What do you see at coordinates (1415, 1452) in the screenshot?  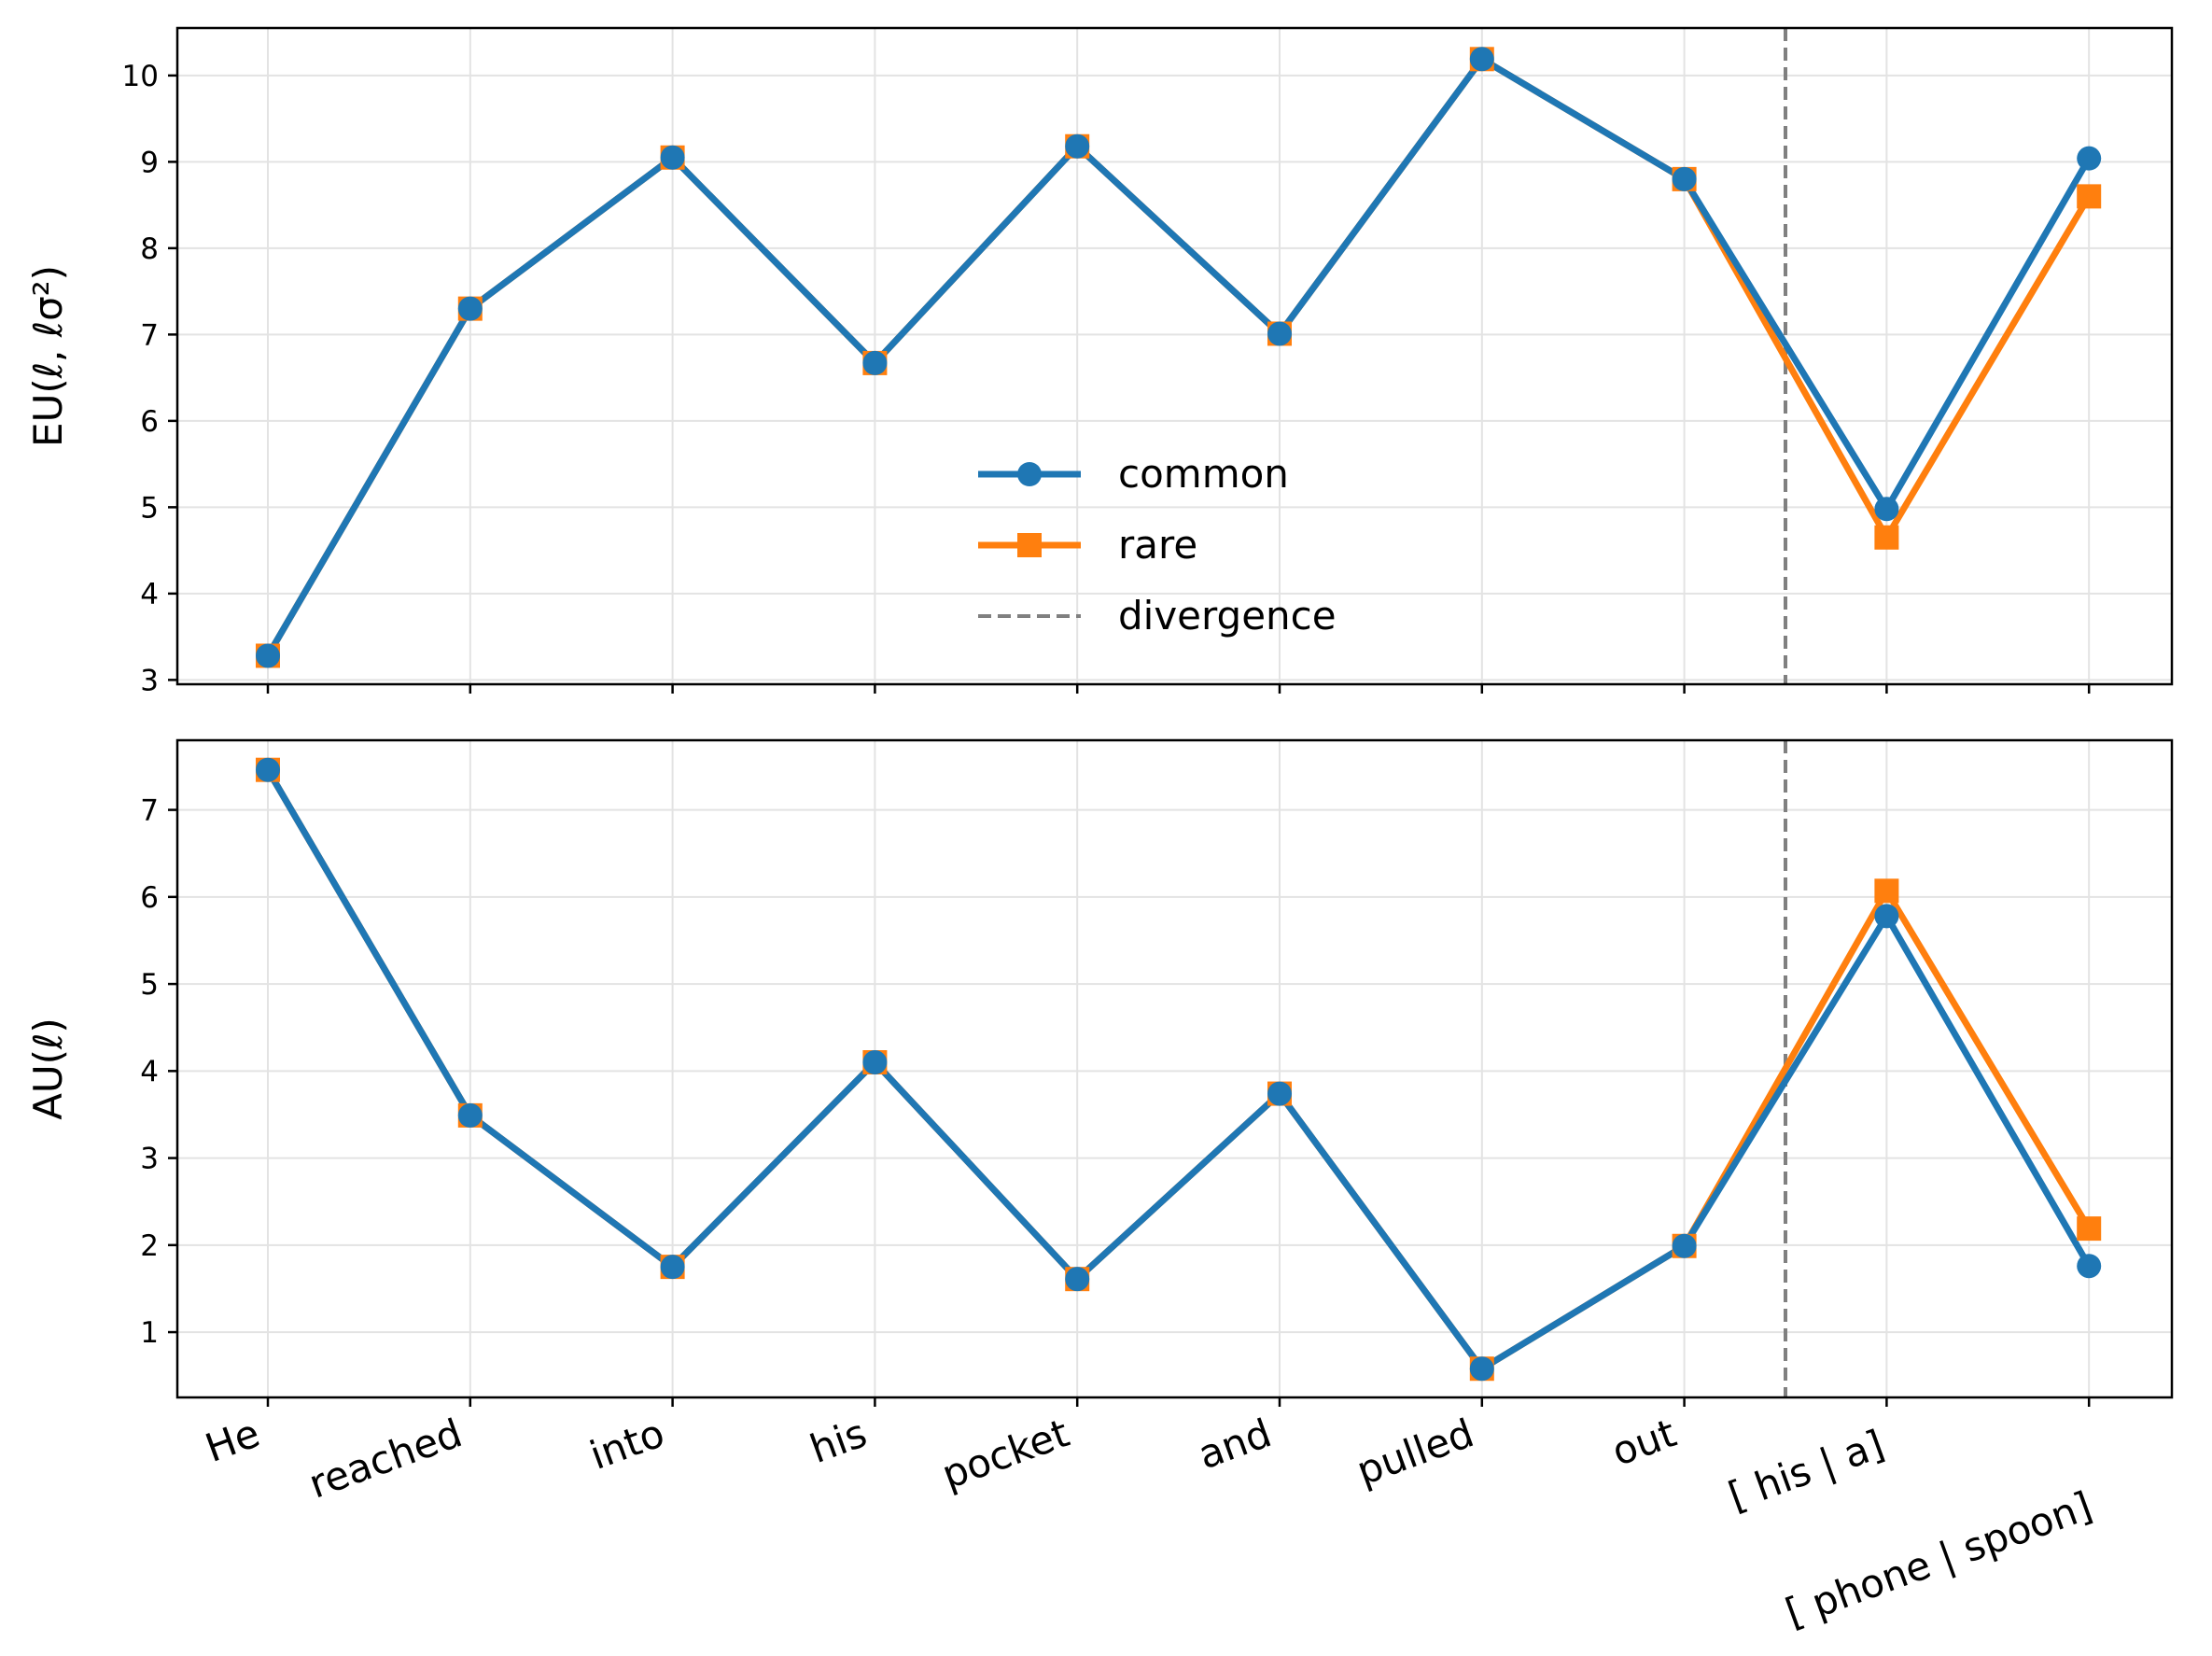 I see `x-tick-label: pulled` at bounding box center [1415, 1452].